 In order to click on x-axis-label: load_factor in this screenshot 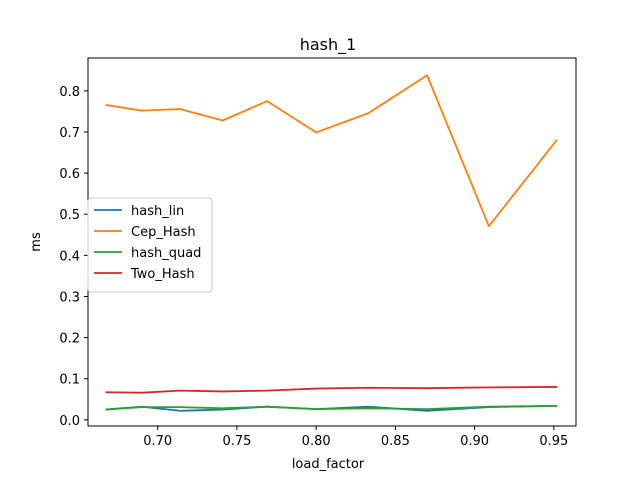, I will do `click(328, 464)`.